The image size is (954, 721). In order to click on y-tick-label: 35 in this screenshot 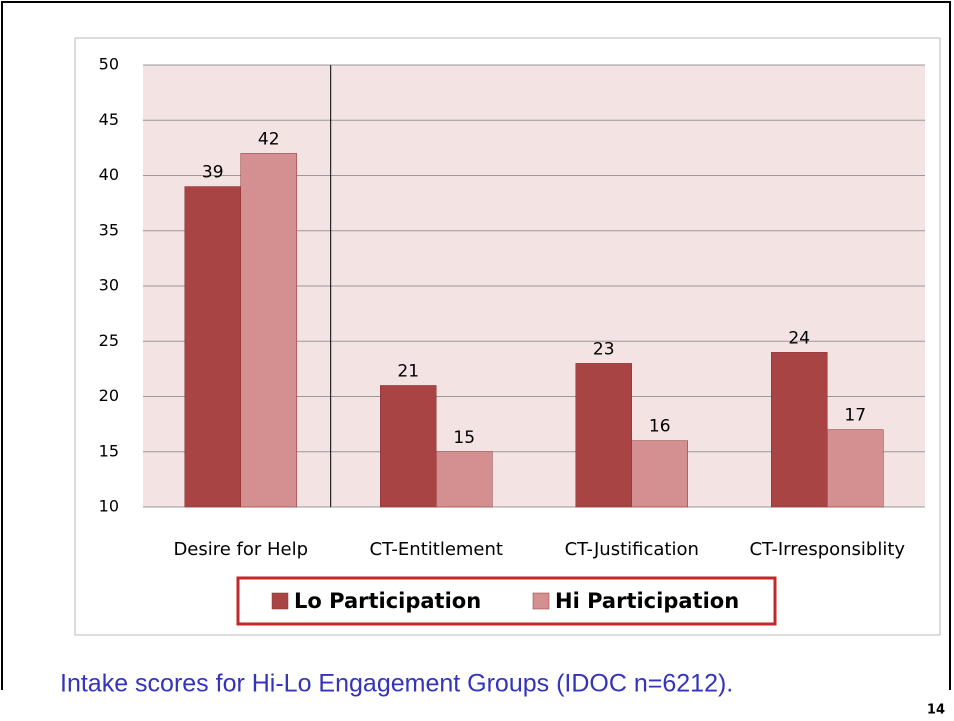, I will do `click(109, 229)`.